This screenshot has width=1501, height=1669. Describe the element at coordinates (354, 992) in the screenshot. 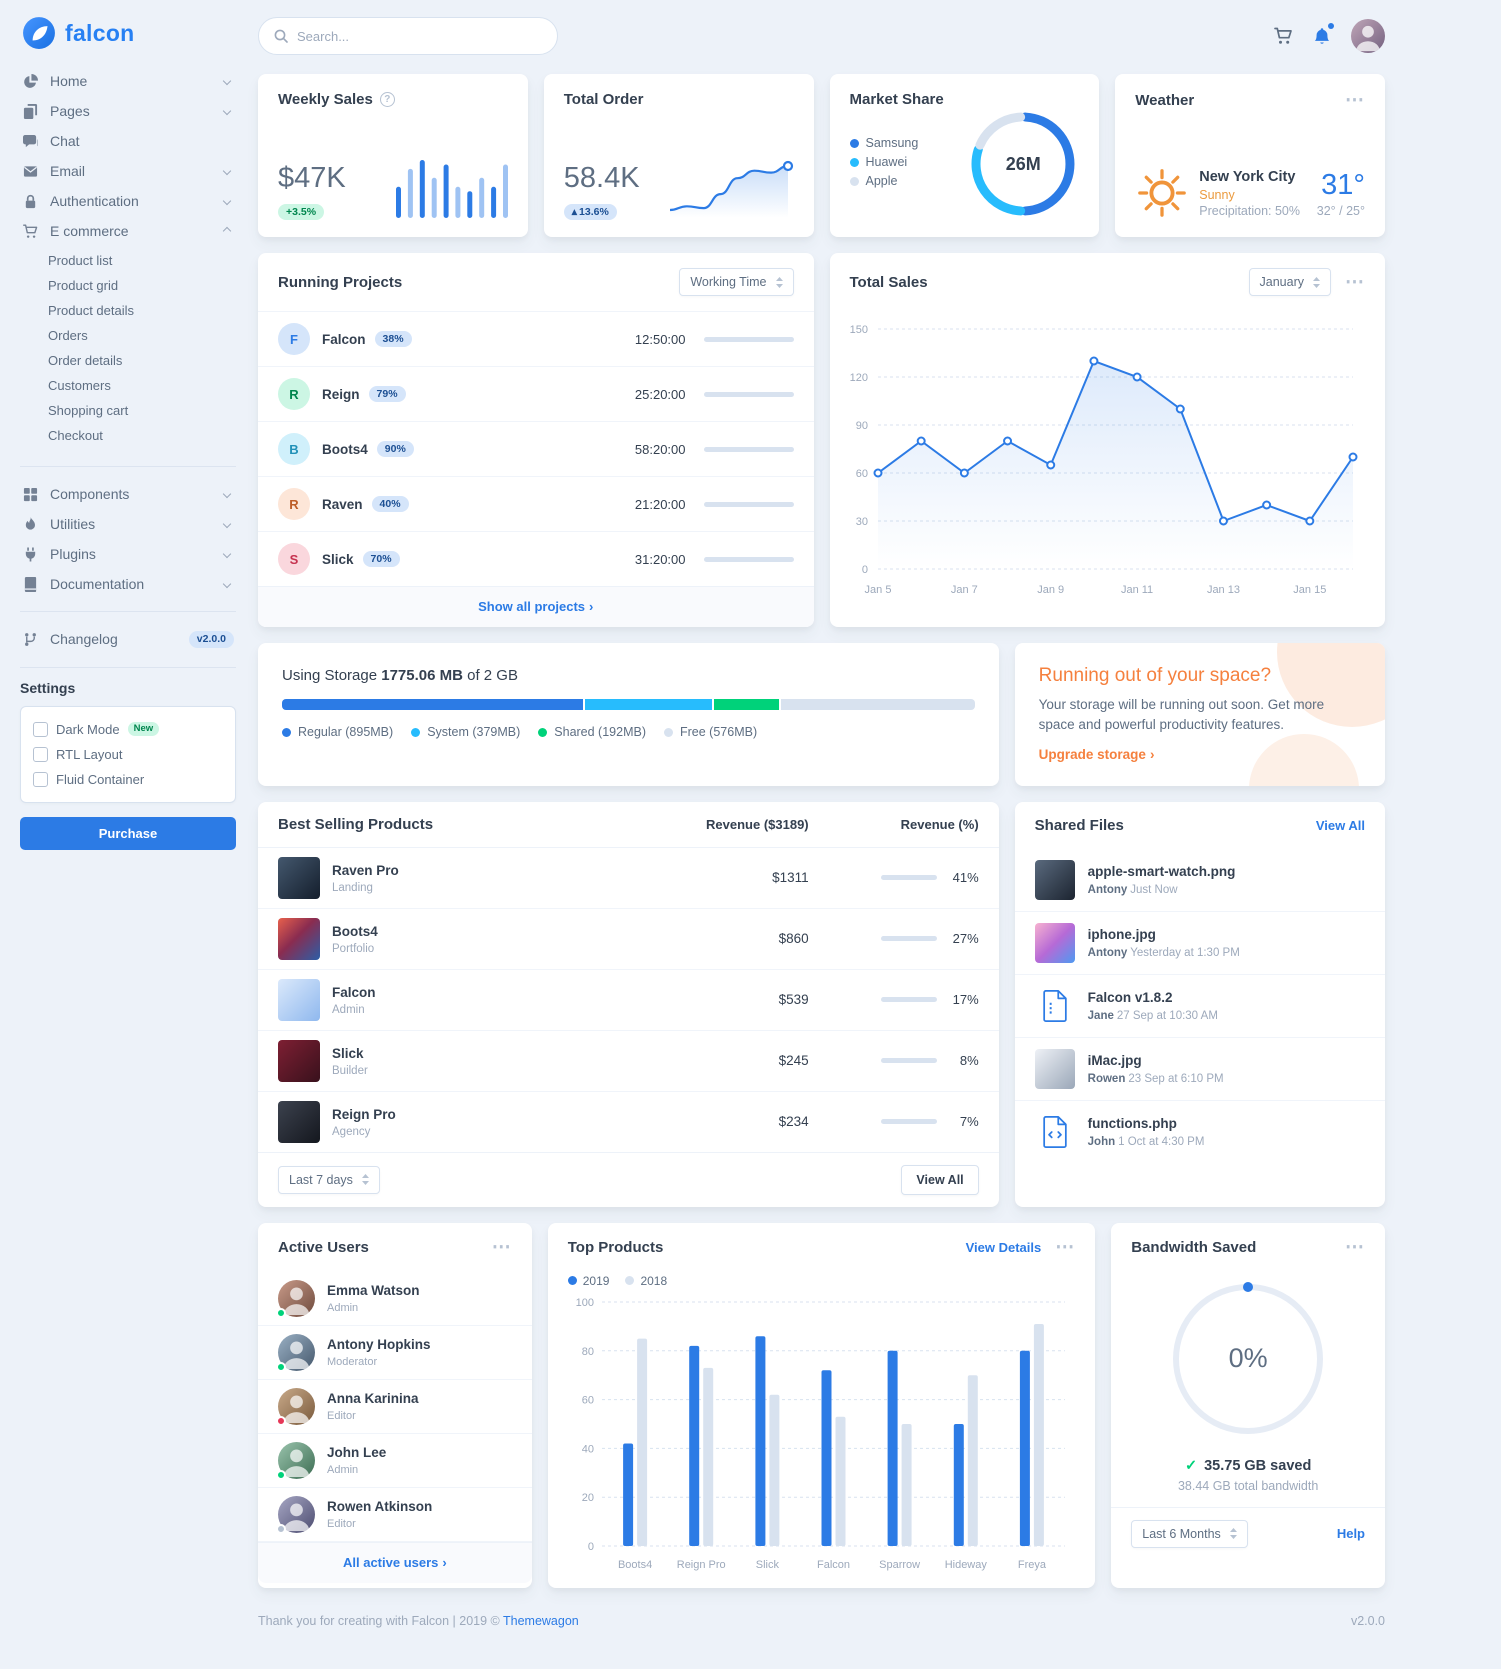

I see `product-name-link: Falcon` at that location.